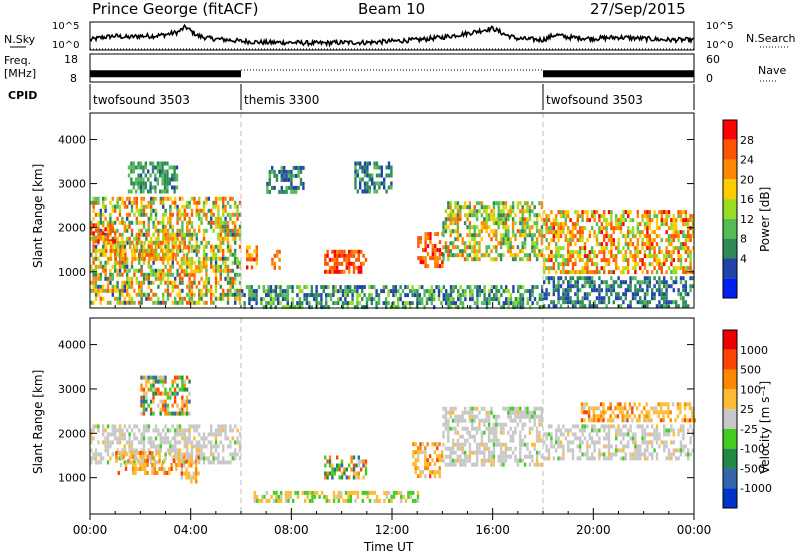 This screenshot has height=554, width=800. I want to click on cell-r10, so click(389, 163).